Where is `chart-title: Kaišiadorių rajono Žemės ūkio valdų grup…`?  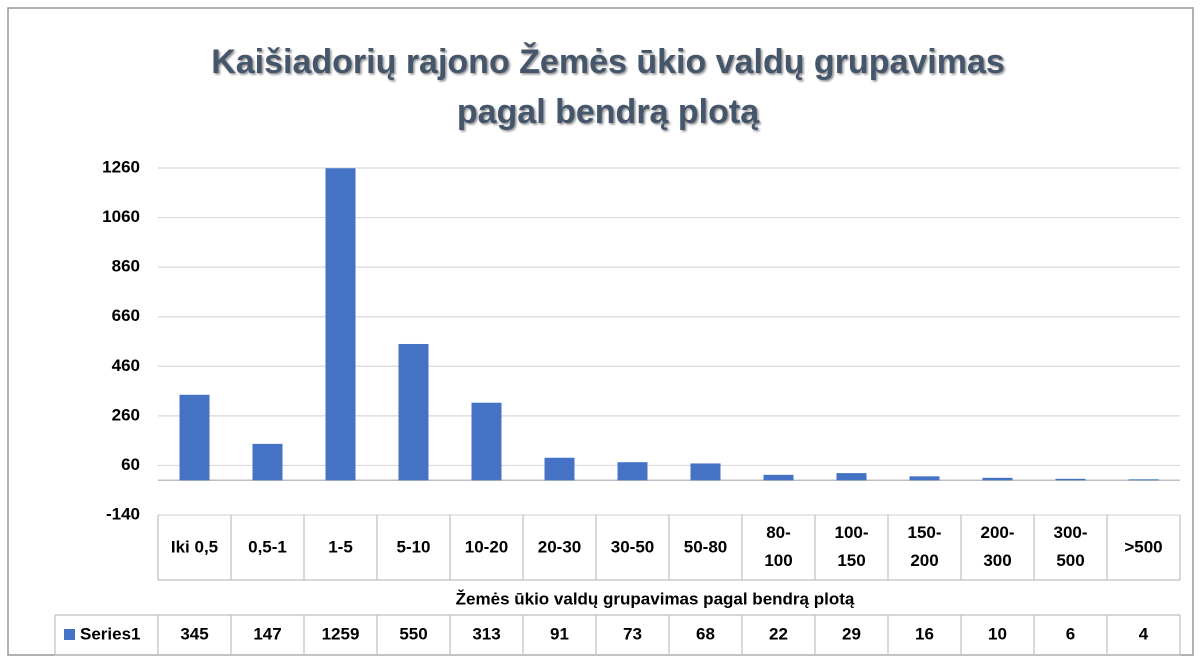 chart-title: Kaišiadorių rajono Žemės ūkio valdų grup… is located at coordinates (608, 62).